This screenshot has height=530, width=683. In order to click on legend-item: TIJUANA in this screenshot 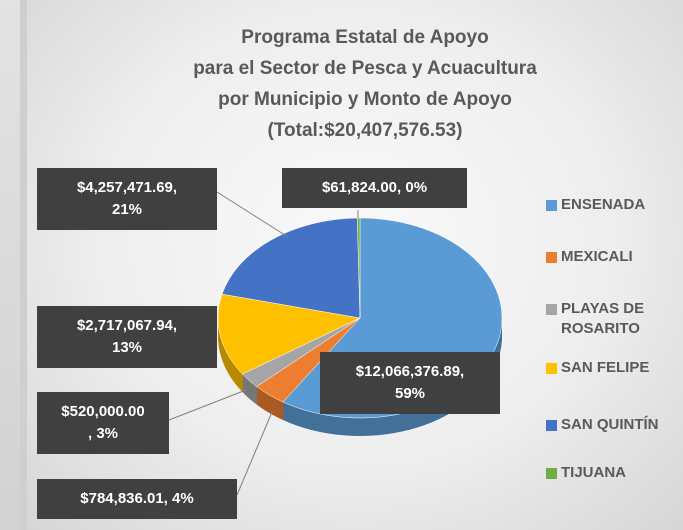, I will do `click(614, 473)`.